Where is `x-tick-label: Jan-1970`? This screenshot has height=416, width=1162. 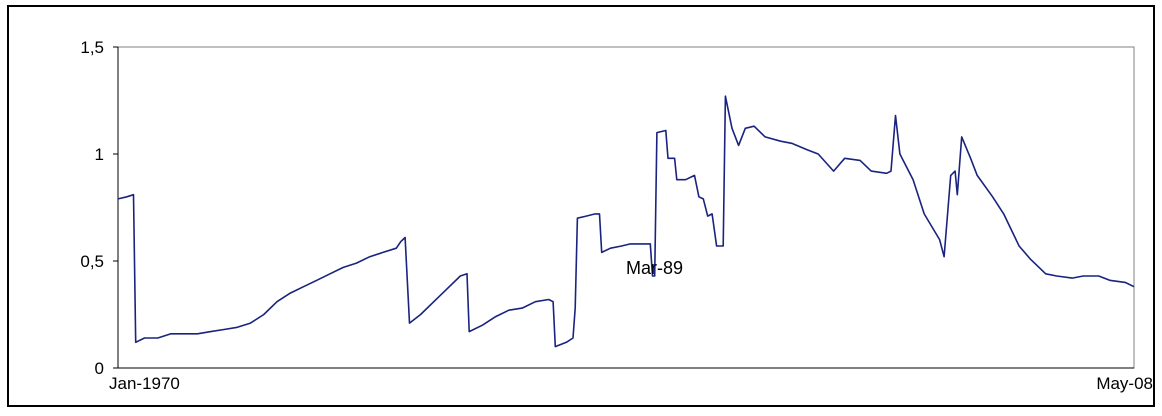 x-tick-label: Jan-1970 is located at coordinates (144, 383).